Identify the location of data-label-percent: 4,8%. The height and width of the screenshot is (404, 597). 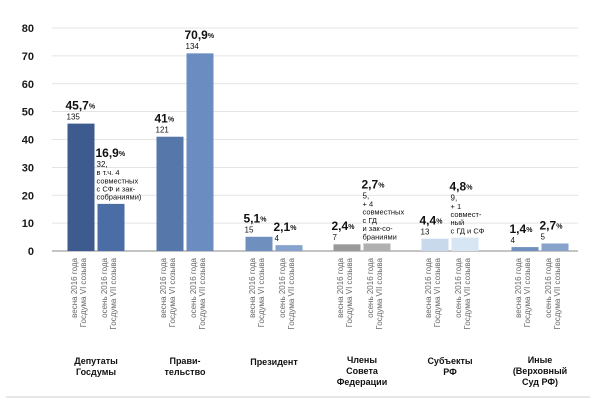
(462, 187).